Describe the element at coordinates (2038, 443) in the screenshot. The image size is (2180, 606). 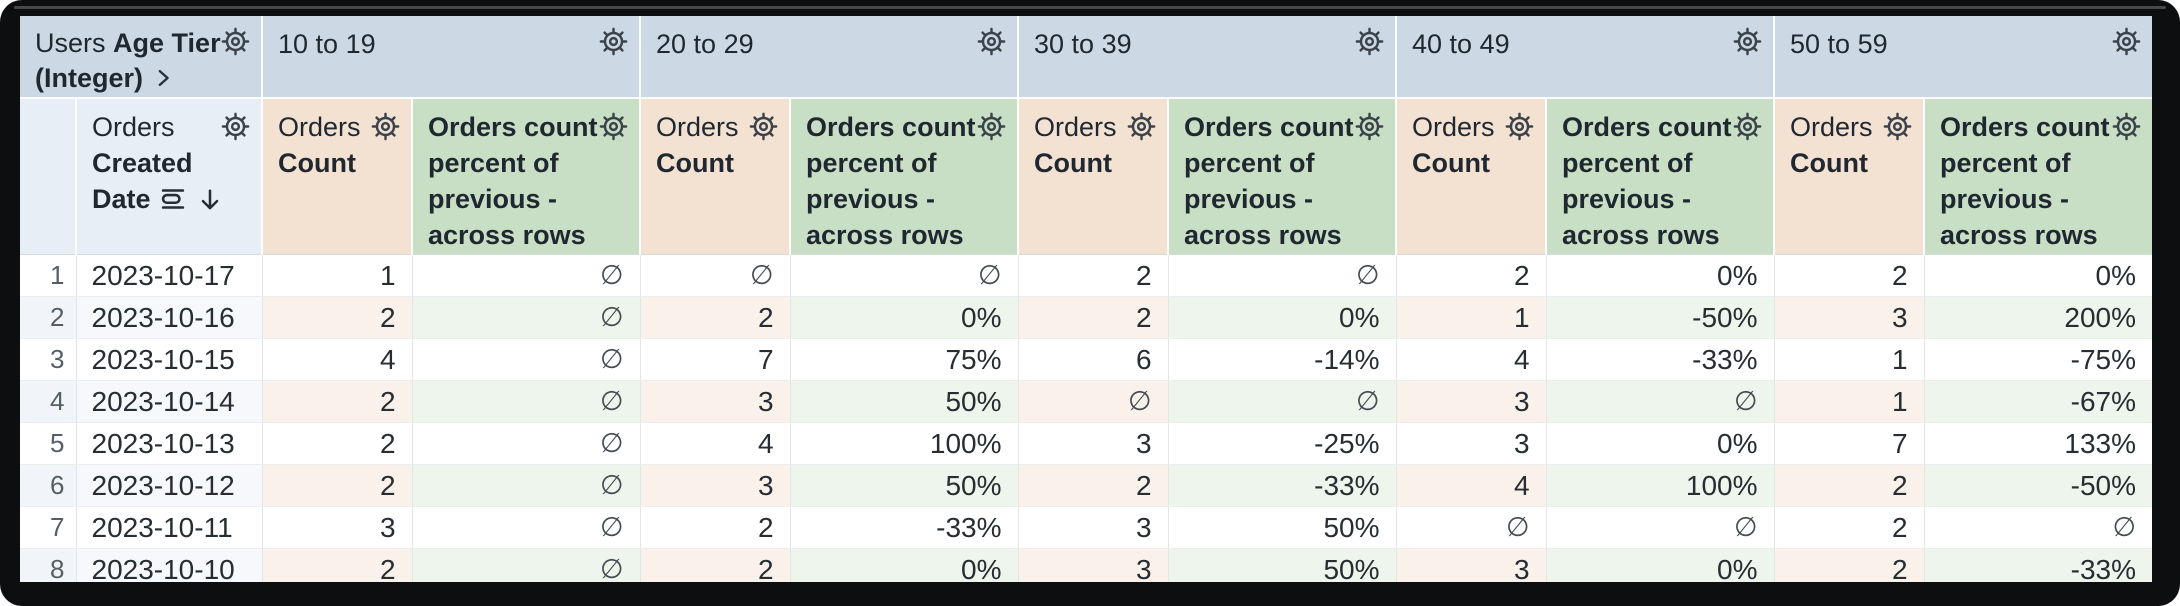
I see `cell-percent-of-previous: 133%` at that location.